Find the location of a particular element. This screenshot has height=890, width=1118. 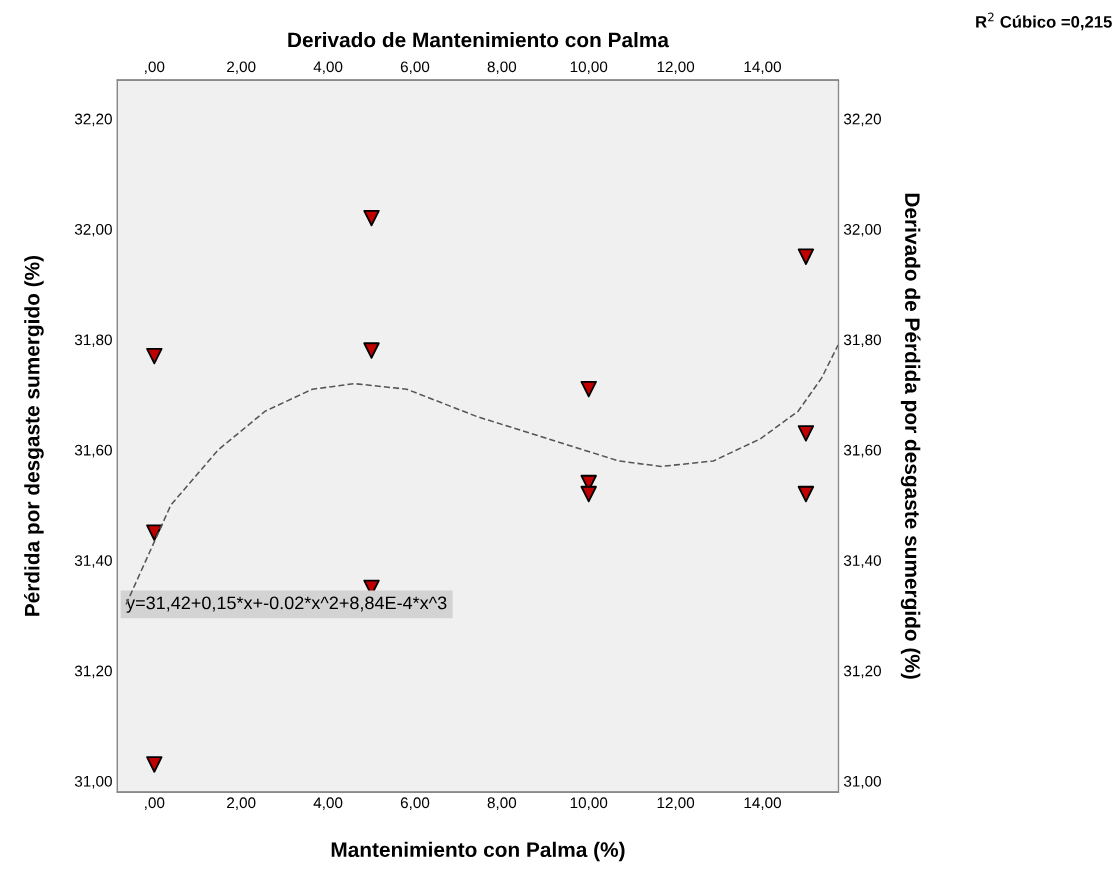

y2-tick-label: 31,20 is located at coordinates (862, 672).